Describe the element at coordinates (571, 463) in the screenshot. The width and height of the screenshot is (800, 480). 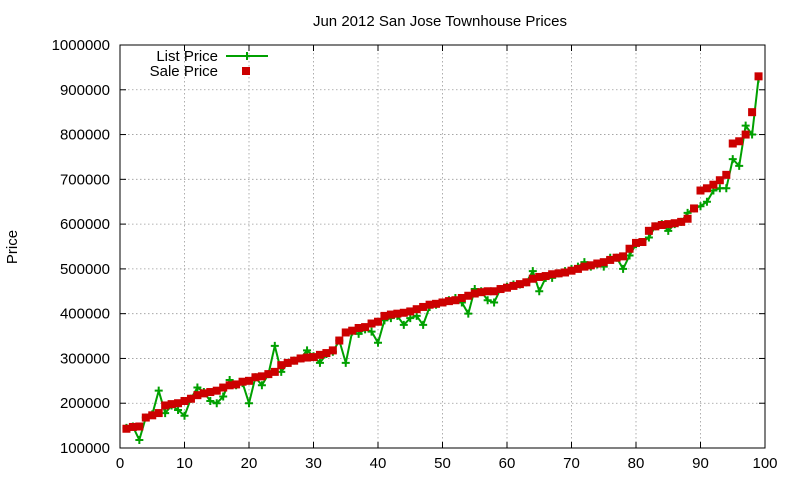
I see `x-tick-label: 70` at that location.